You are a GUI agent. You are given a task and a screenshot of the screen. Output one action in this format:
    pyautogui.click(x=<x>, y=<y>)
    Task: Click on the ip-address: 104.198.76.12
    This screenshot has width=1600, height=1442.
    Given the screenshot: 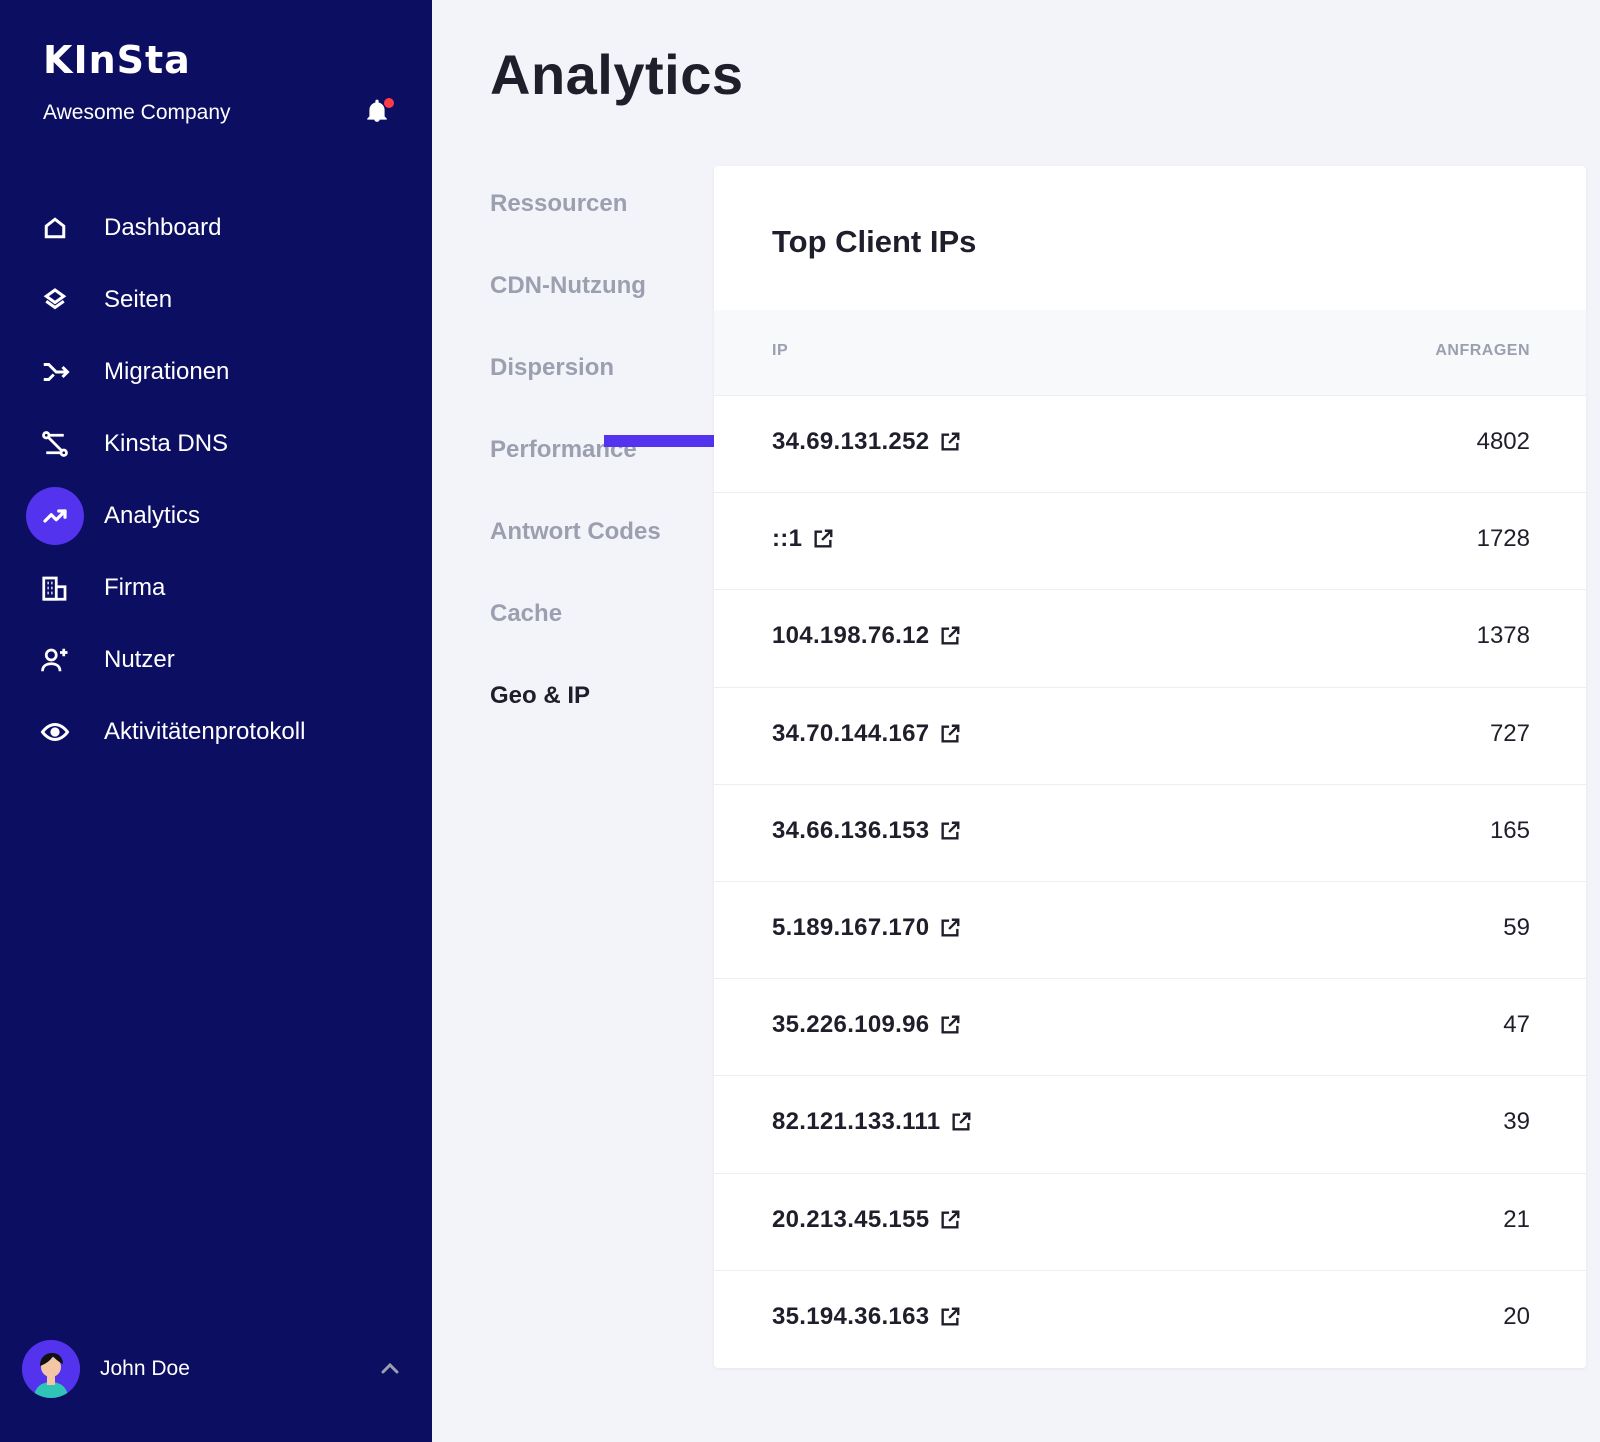 What is the action you would take?
    pyautogui.click(x=851, y=636)
    